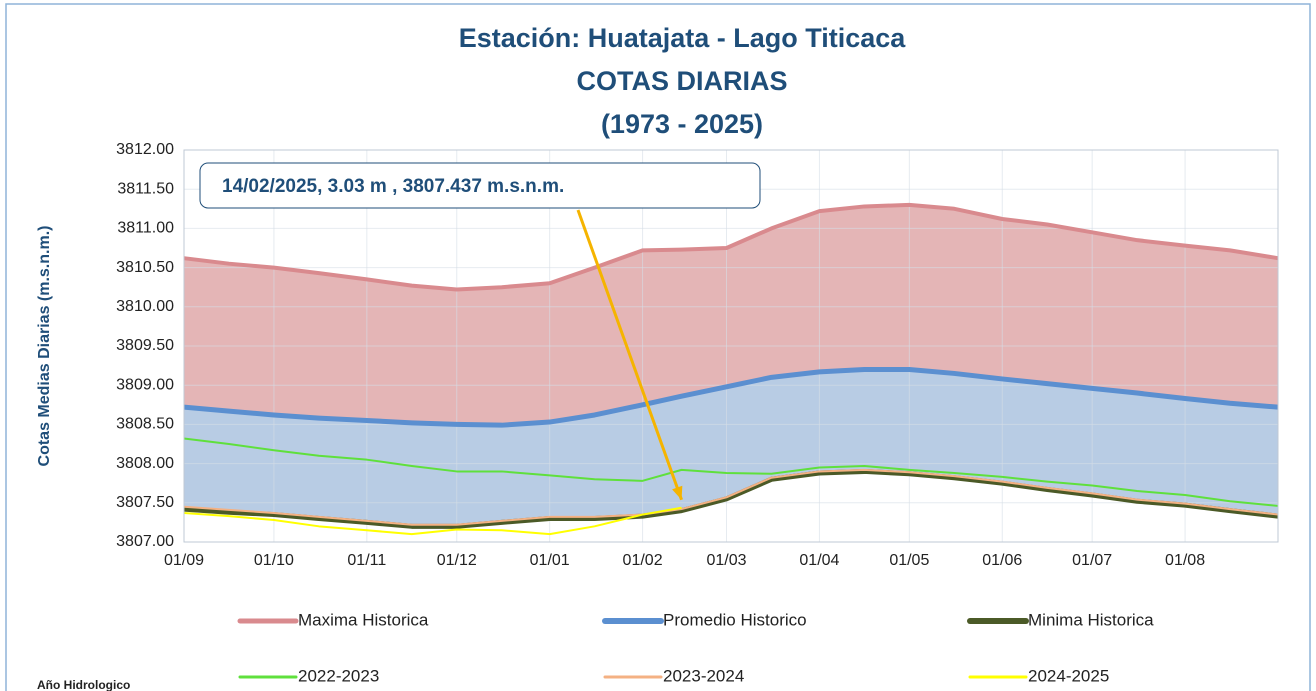 This screenshot has width=1316, height=691. I want to click on y-tick-label: 3810.00, so click(145, 306).